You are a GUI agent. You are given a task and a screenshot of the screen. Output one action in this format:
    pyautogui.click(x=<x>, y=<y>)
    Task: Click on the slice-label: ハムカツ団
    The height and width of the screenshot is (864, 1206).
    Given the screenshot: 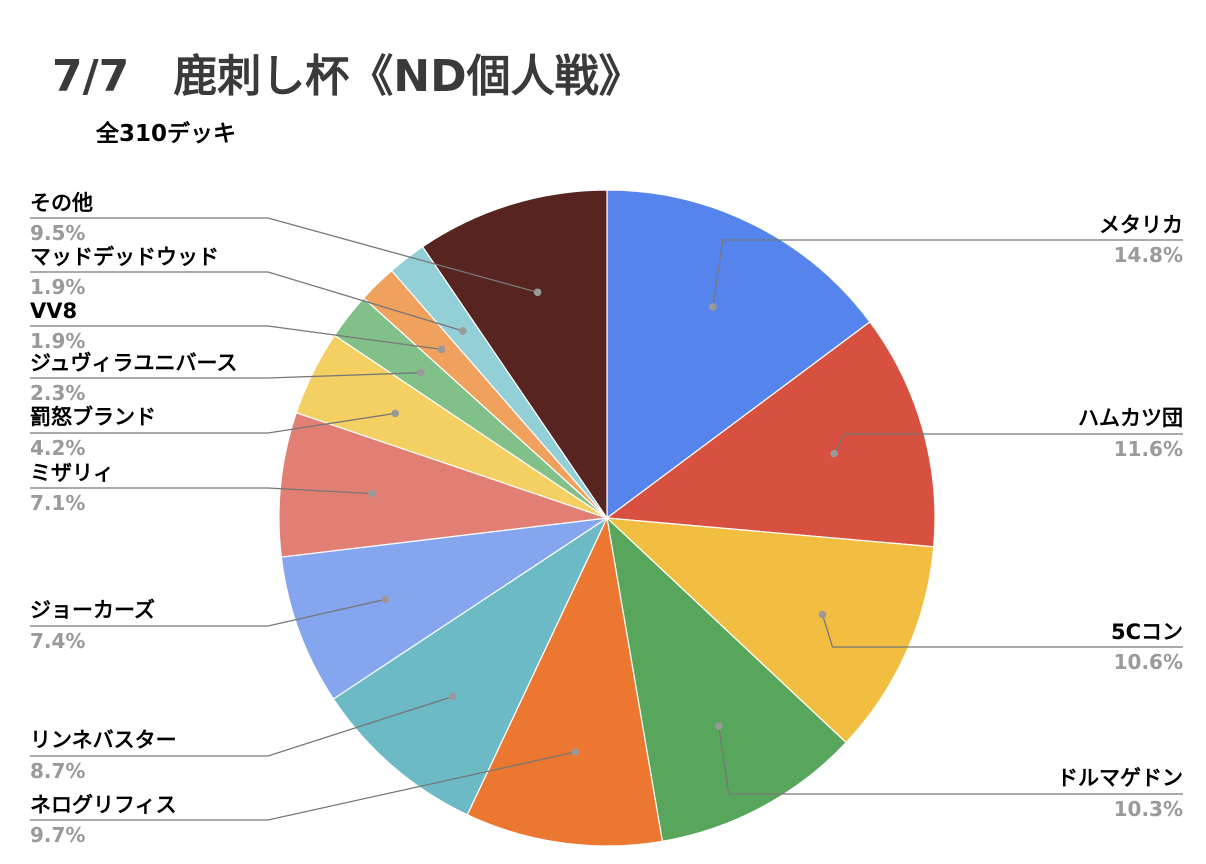 What is the action you would take?
    pyautogui.click(x=1130, y=418)
    